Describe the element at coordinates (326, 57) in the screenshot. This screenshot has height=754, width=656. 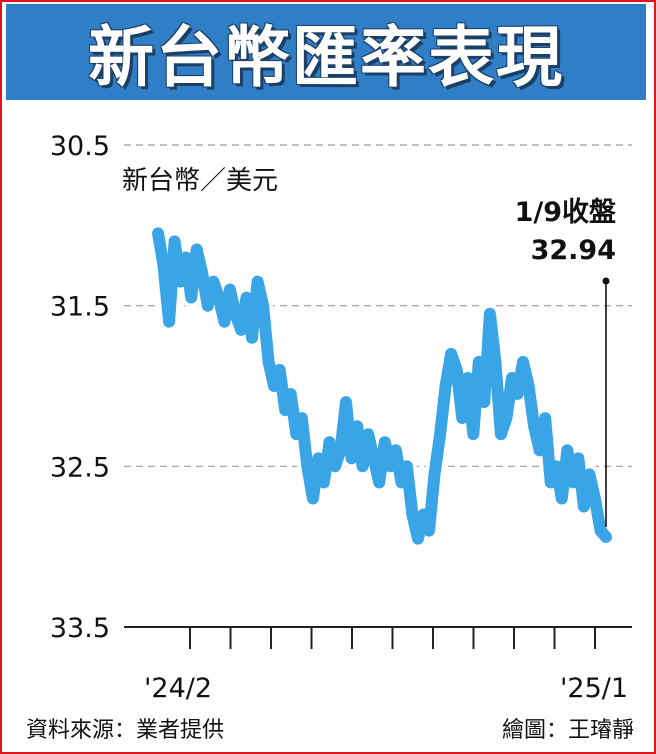
I see `chart-title: 新台幣匯率表現` at that location.